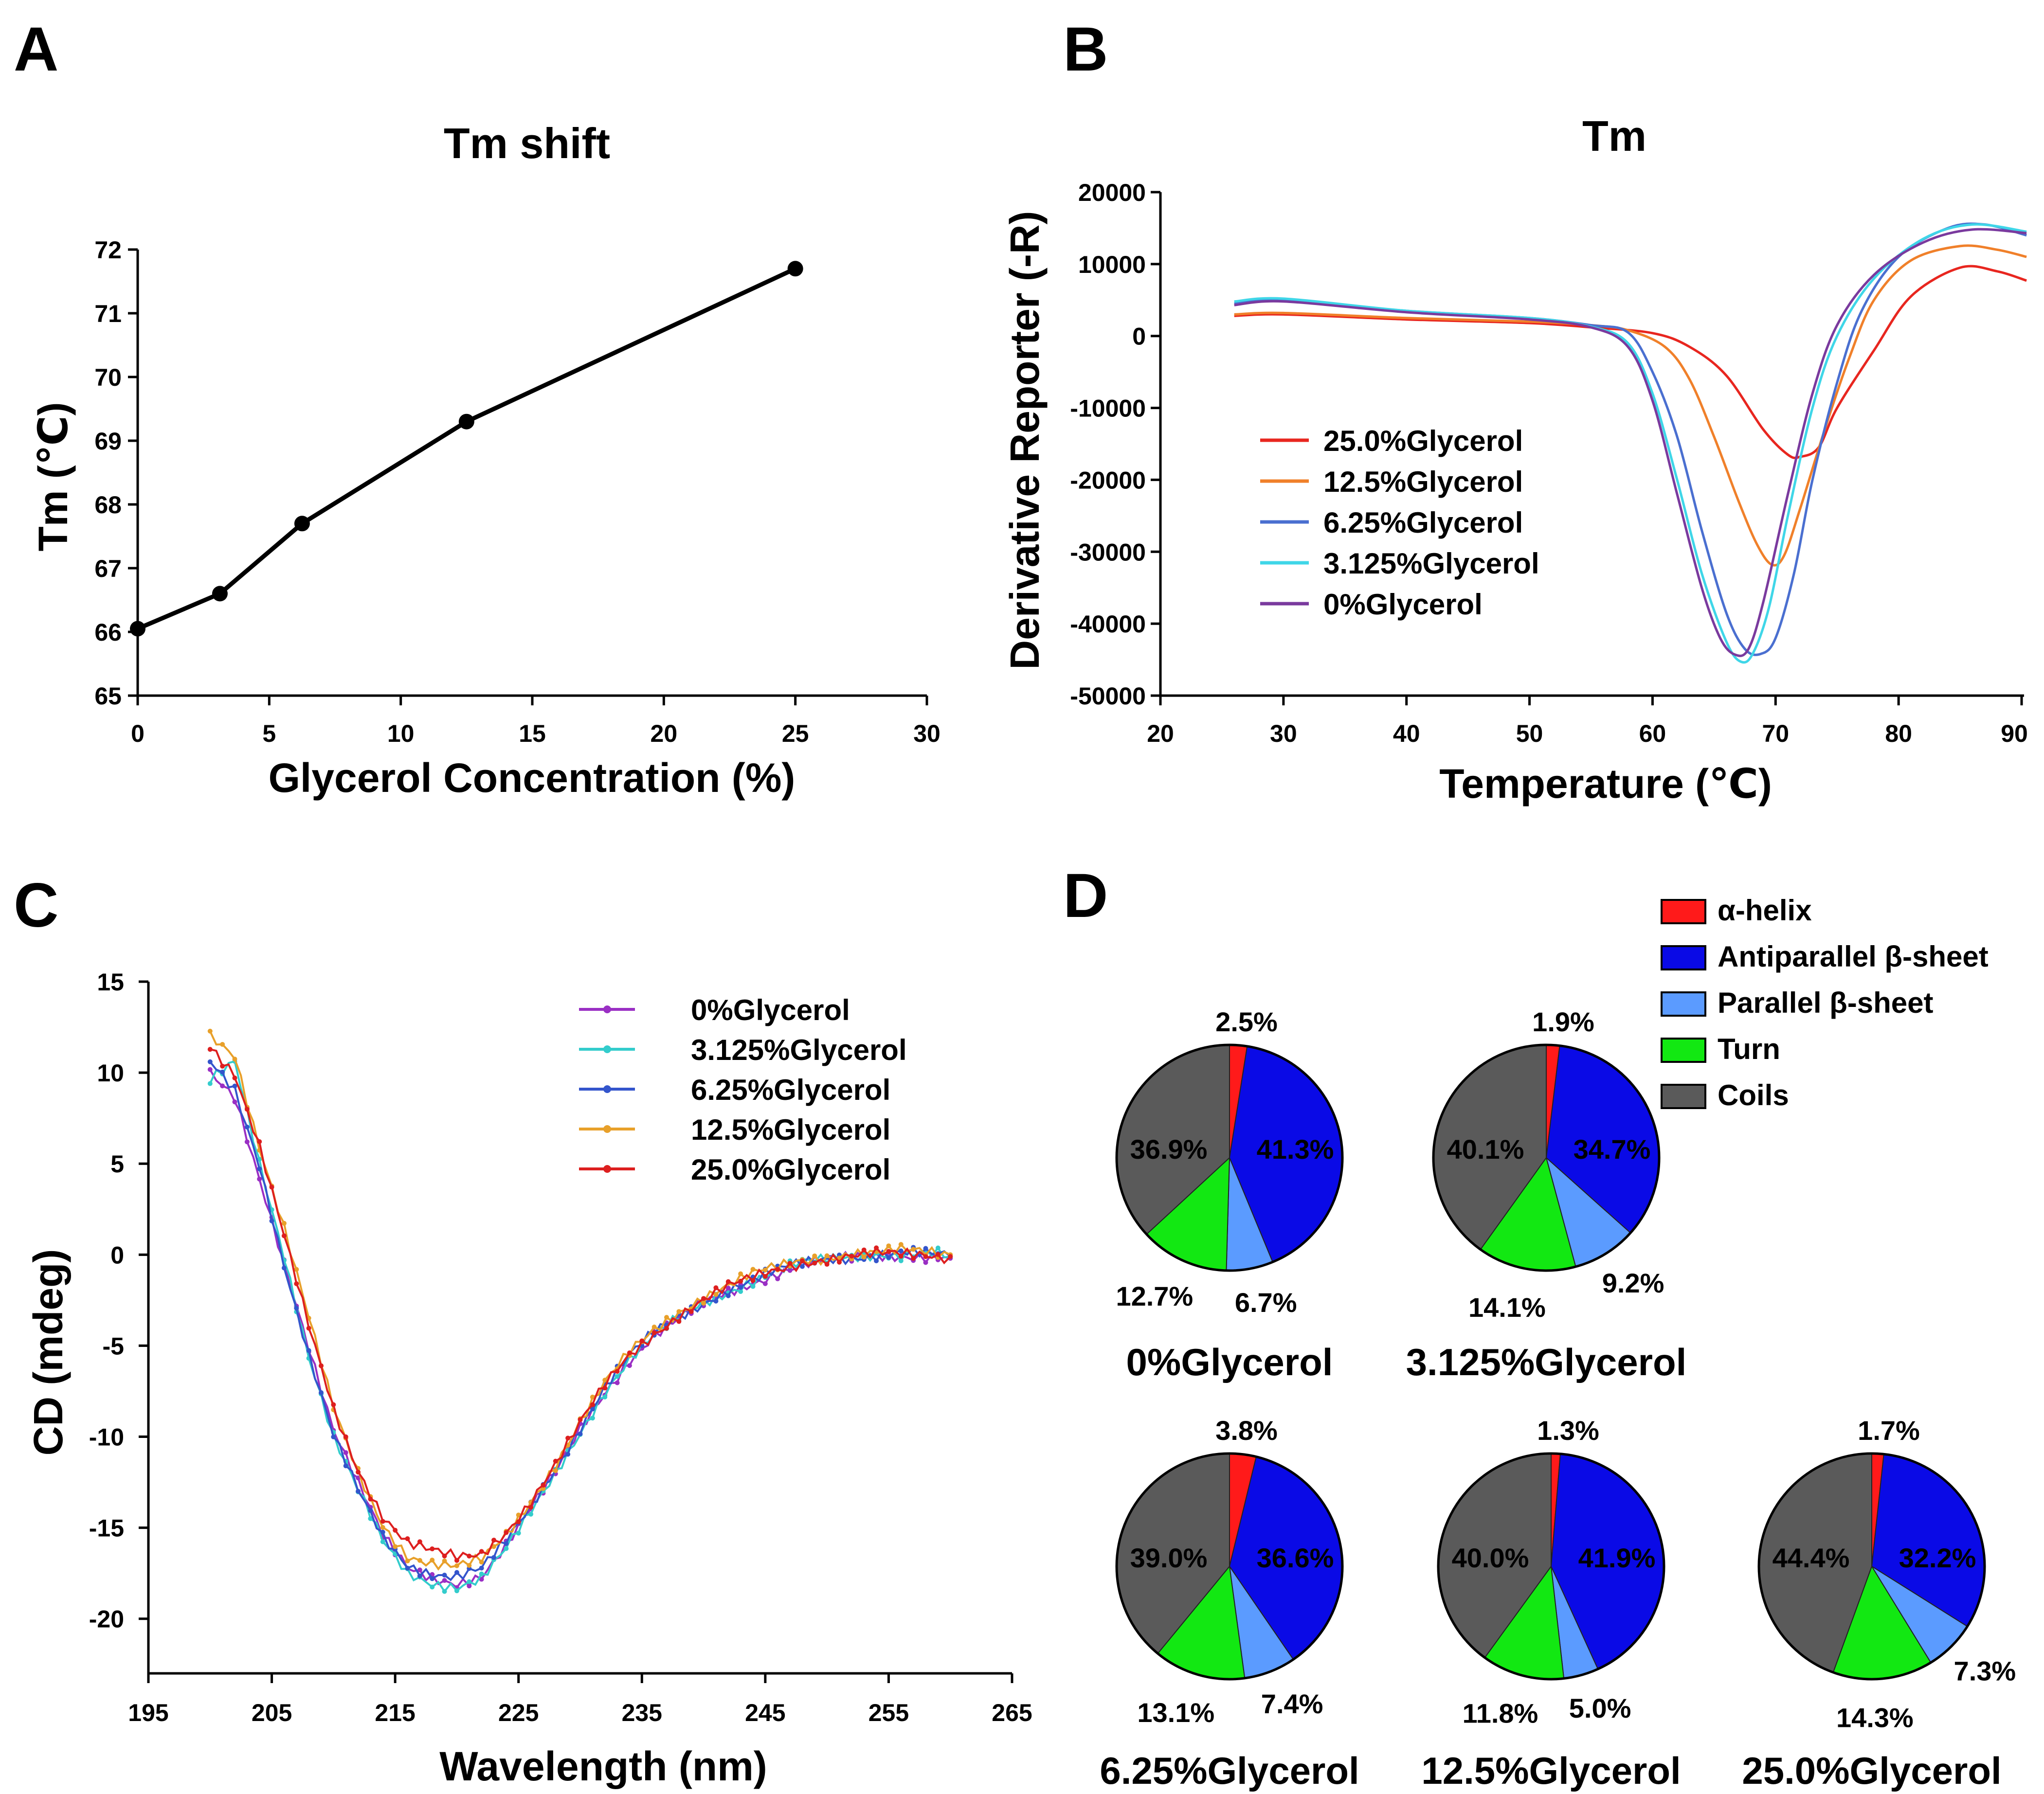  What do you see at coordinates (1614, 136) in the screenshot?
I see `chart-b-title: Tm` at bounding box center [1614, 136].